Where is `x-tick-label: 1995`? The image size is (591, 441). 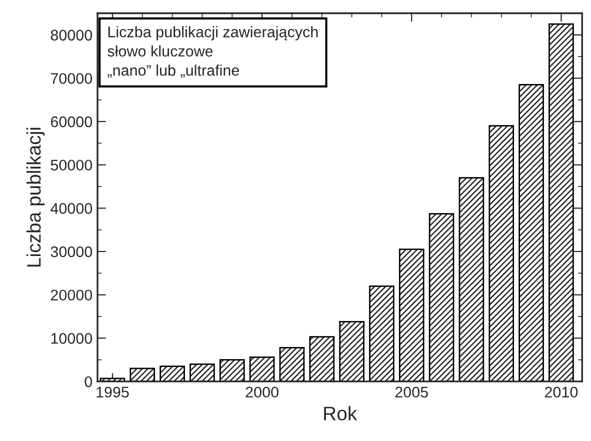
x-tick-label: 1995 is located at coordinates (112, 392).